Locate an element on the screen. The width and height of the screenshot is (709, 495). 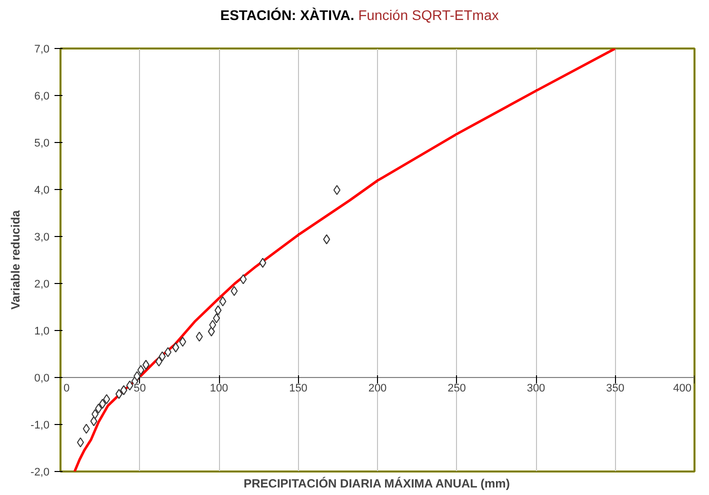
x-tick-label: 0 is located at coordinates (67, 388).